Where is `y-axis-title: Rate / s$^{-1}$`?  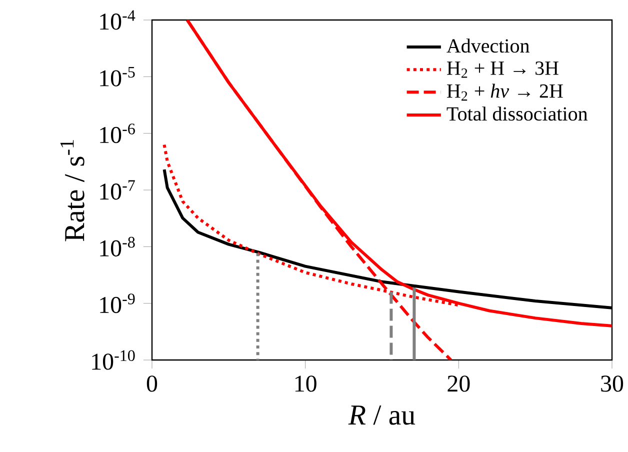
y-axis-title: Rate / s$^{-1}$ is located at coordinates (72, 191).